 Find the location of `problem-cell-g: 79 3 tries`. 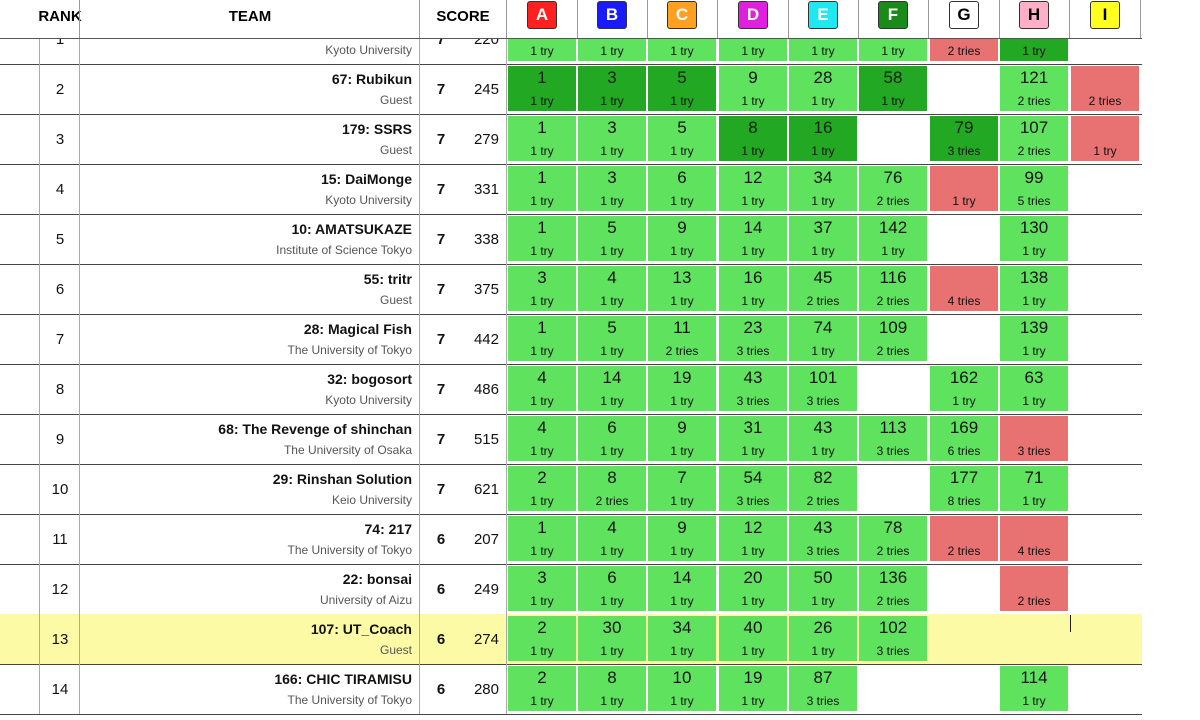

problem-cell-g: 79 3 tries is located at coordinates (964, 138).